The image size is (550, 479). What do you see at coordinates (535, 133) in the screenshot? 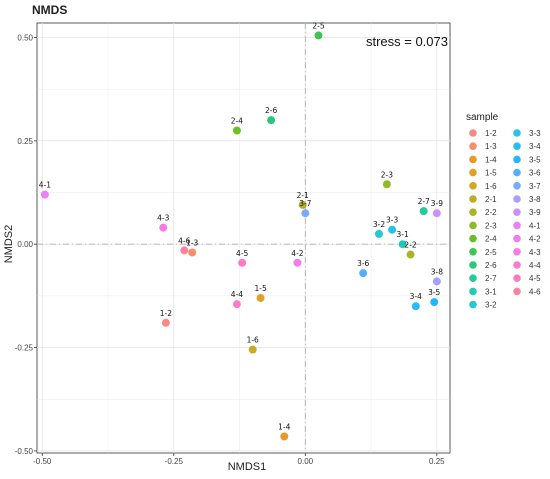
I see `legend-label-3-3: 3-3` at bounding box center [535, 133].